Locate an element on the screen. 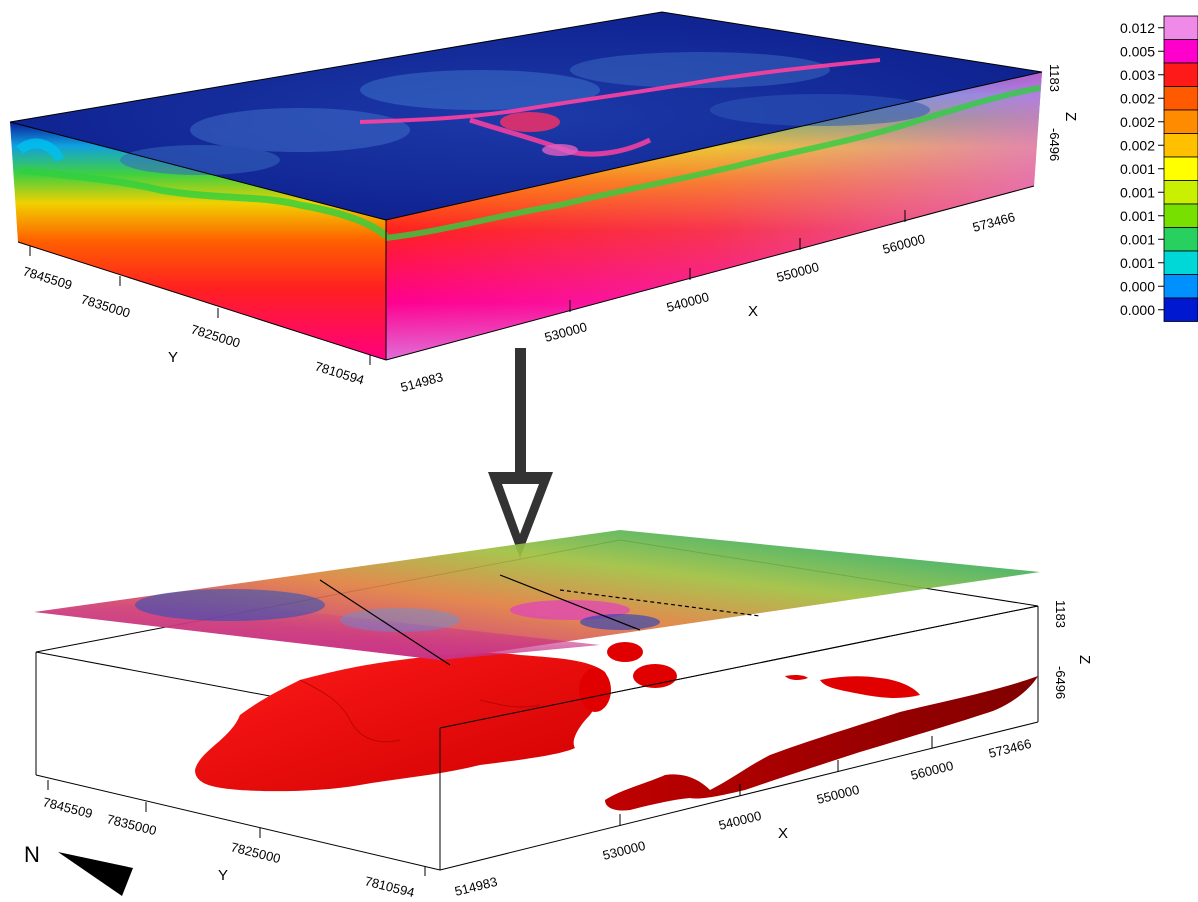  bottom-z-axis-label: Z is located at coordinates (1084, 659).